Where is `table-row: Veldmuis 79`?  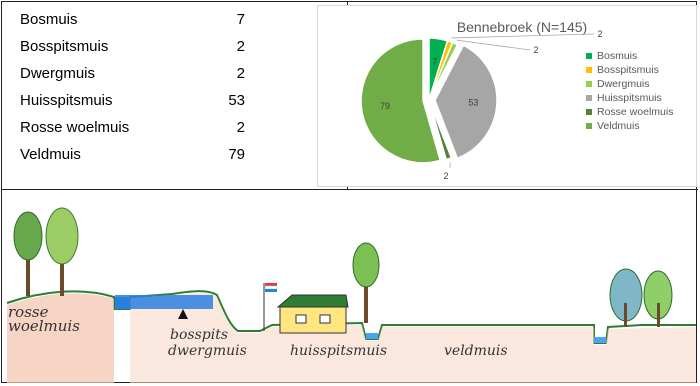
table-row: Veldmuis 79 is located at coordinates (132, 156).